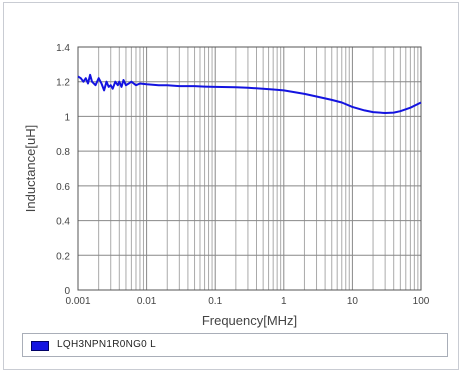 The width and height of the screenshot is (463, 374). Describe the element at coordinates (63, 48) in the screenshot. I see `y-tick-label: 1.4` at that location.